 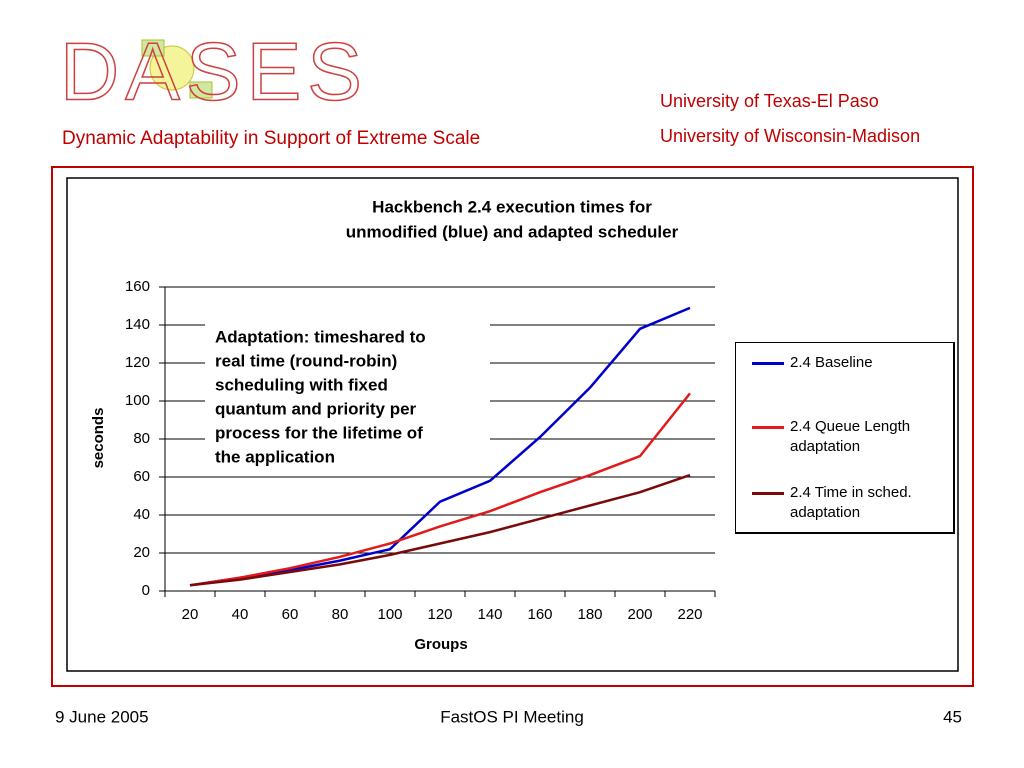 What do you see at coordinates (689, 614) in the screenshot?
I see `x-tick-label: 220` at bounding box center [689, 614].